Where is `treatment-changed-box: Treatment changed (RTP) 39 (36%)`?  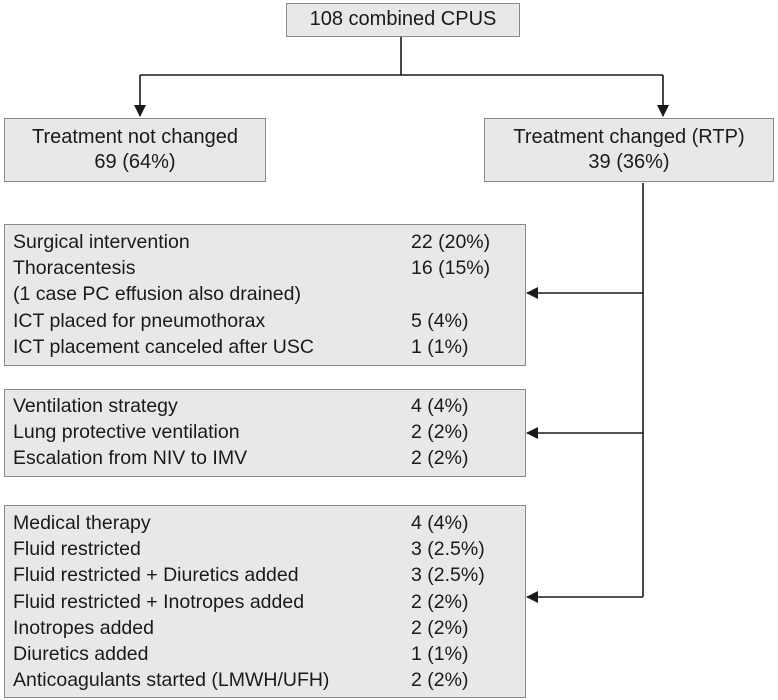
treatment-changed-box: Treatment changed (RTP) 39 (36%) is located at coordinates (629, 150).